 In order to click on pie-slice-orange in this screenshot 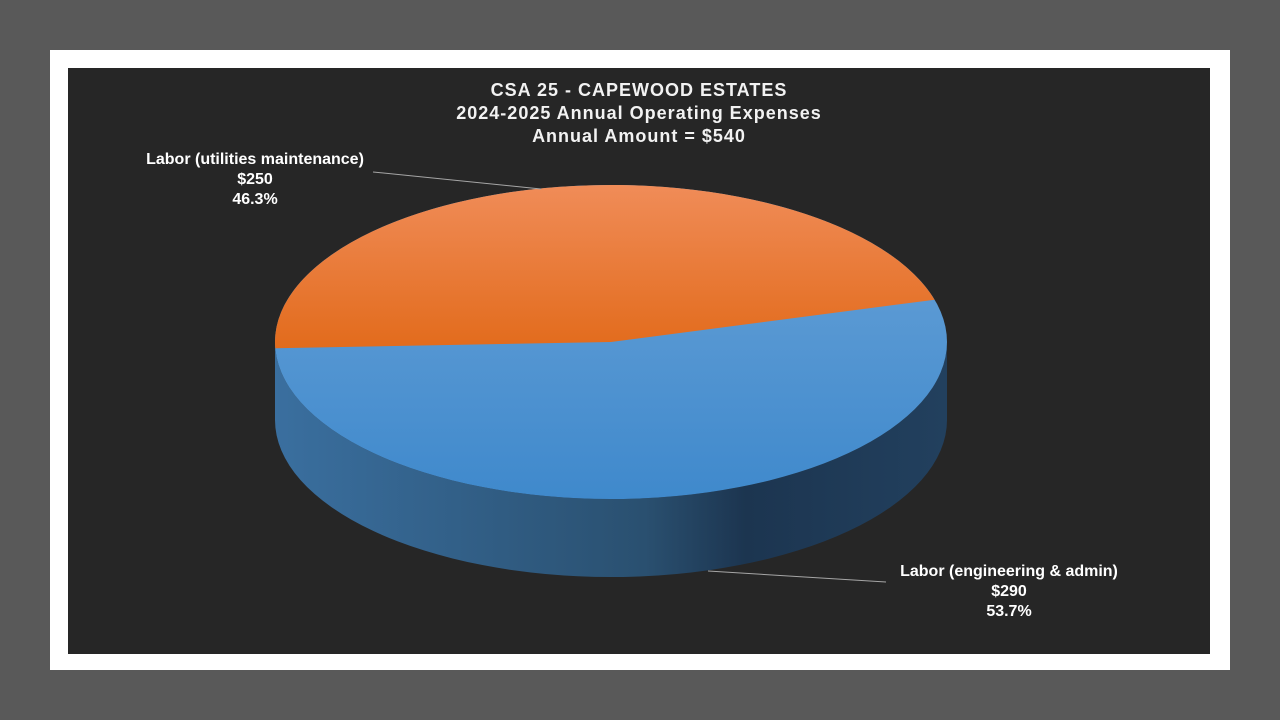, I will do `click(605, 266)`.